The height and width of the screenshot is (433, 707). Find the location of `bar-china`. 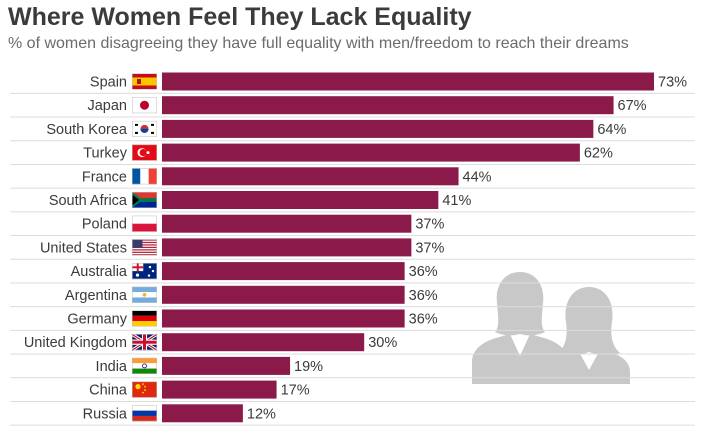

bar-china is located at coordinates (219, 389).